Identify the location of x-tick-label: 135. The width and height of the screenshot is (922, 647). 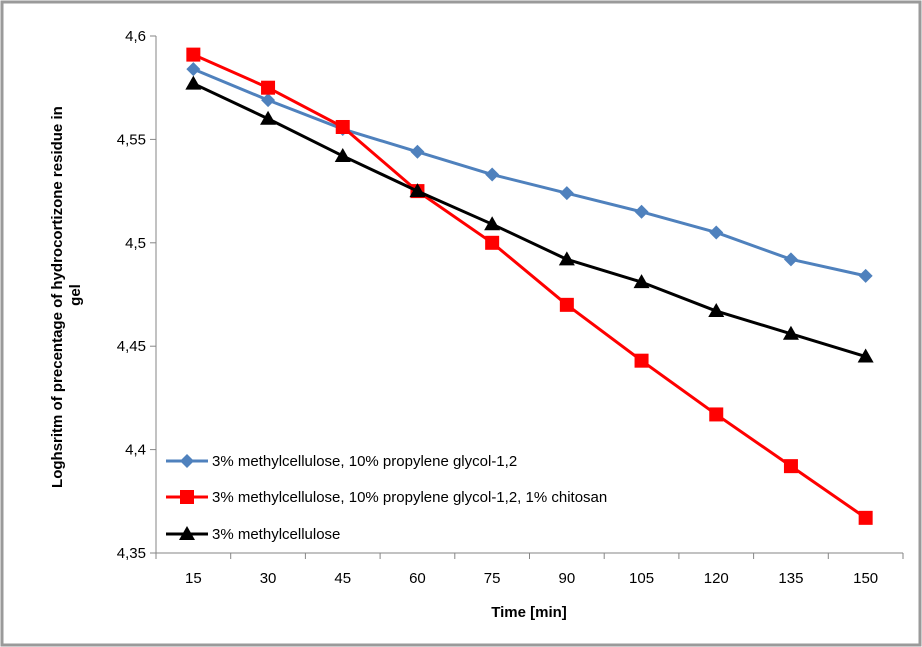
(790, 578).